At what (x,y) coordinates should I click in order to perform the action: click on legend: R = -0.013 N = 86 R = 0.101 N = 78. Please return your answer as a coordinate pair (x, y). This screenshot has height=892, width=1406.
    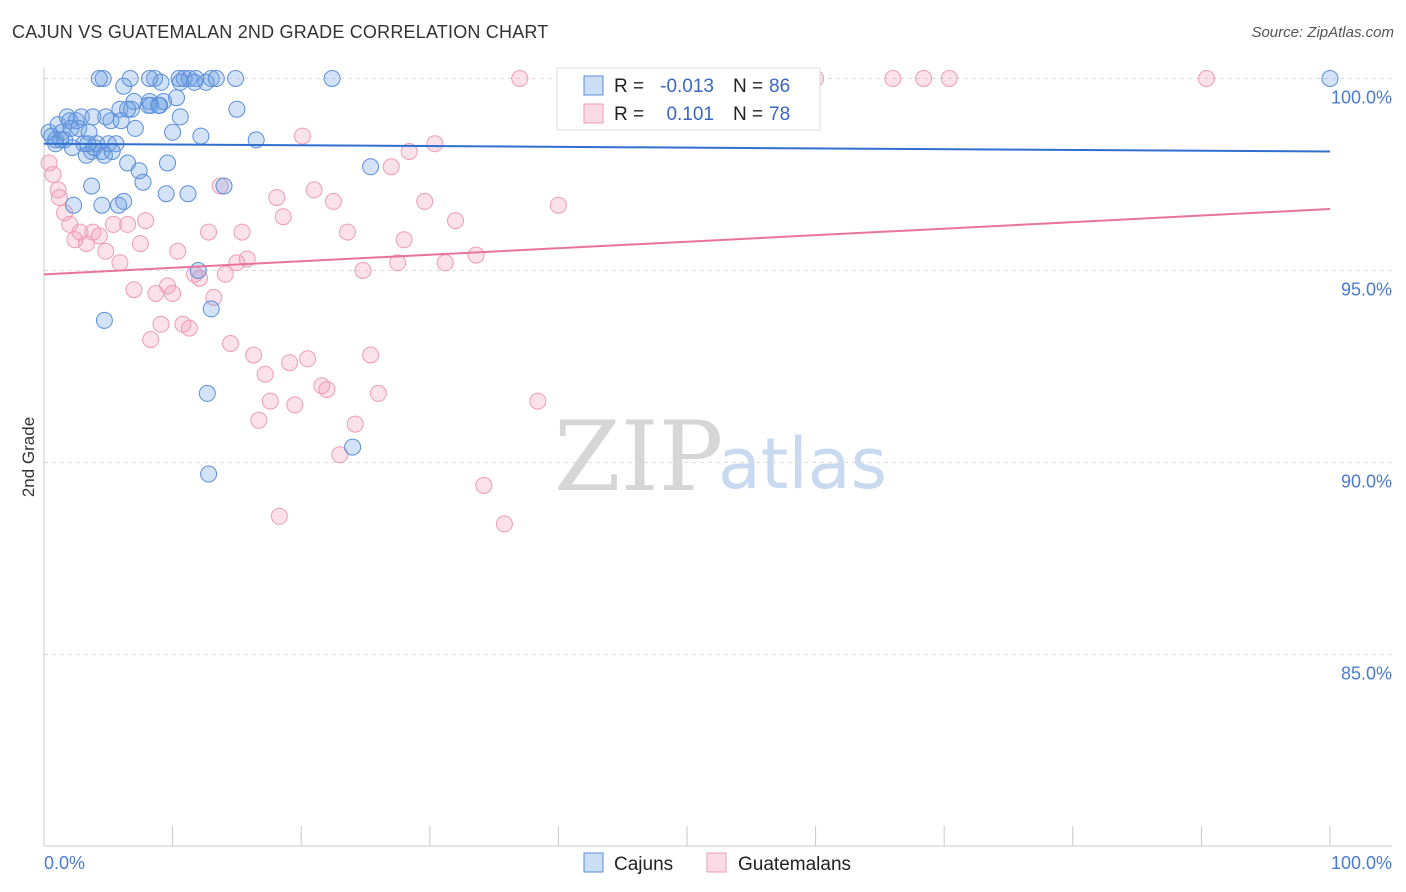
    Looking at the image, I should click on (688, 99).